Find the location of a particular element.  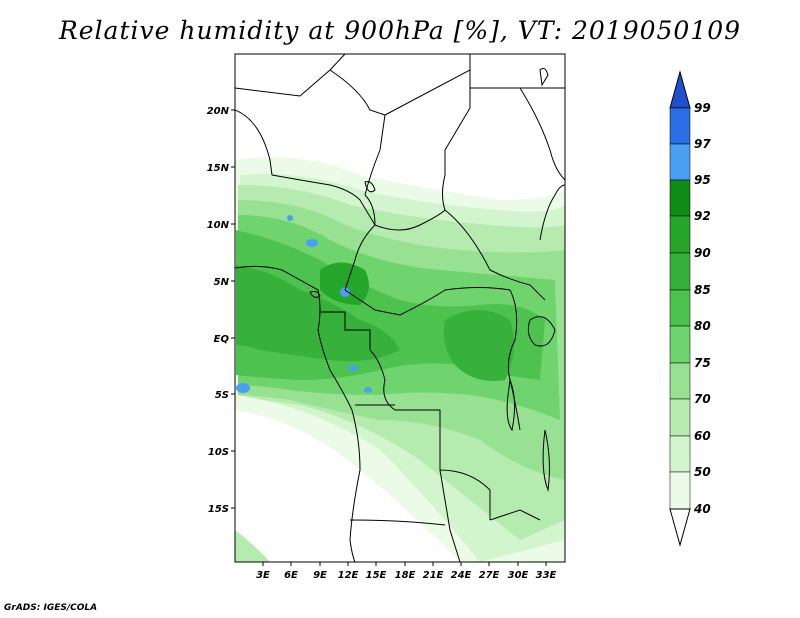

border-namibia is located at coordinates (397, 522).